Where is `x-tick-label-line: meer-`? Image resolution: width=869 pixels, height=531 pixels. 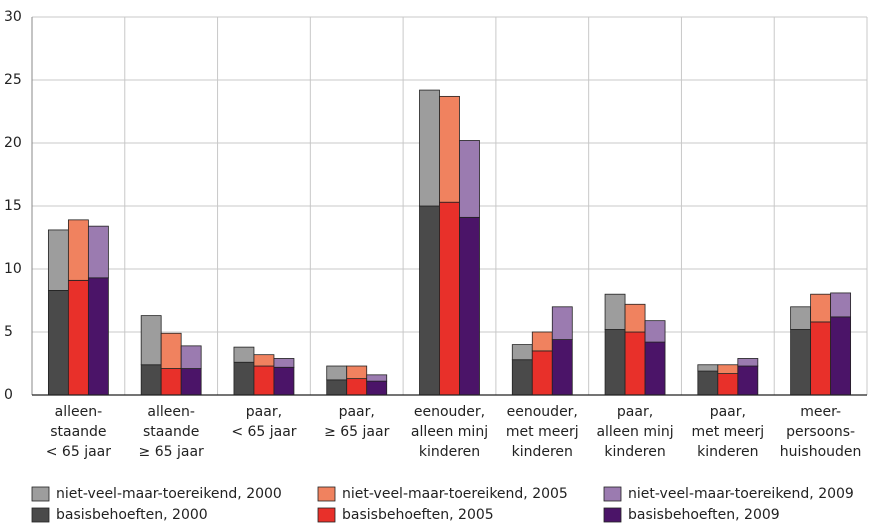
x-tick-label-line: meer- is located at coordinates (820, 412).